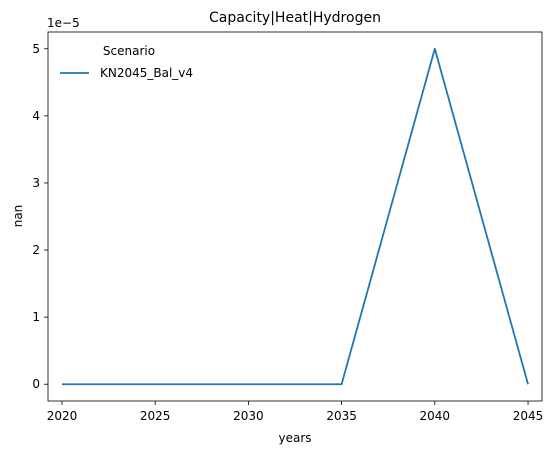 Image resolution: width=553 pixels, height=456 pixels. I want to click on y-axis: 0 1 2 3 4 5, so click(40, 216).